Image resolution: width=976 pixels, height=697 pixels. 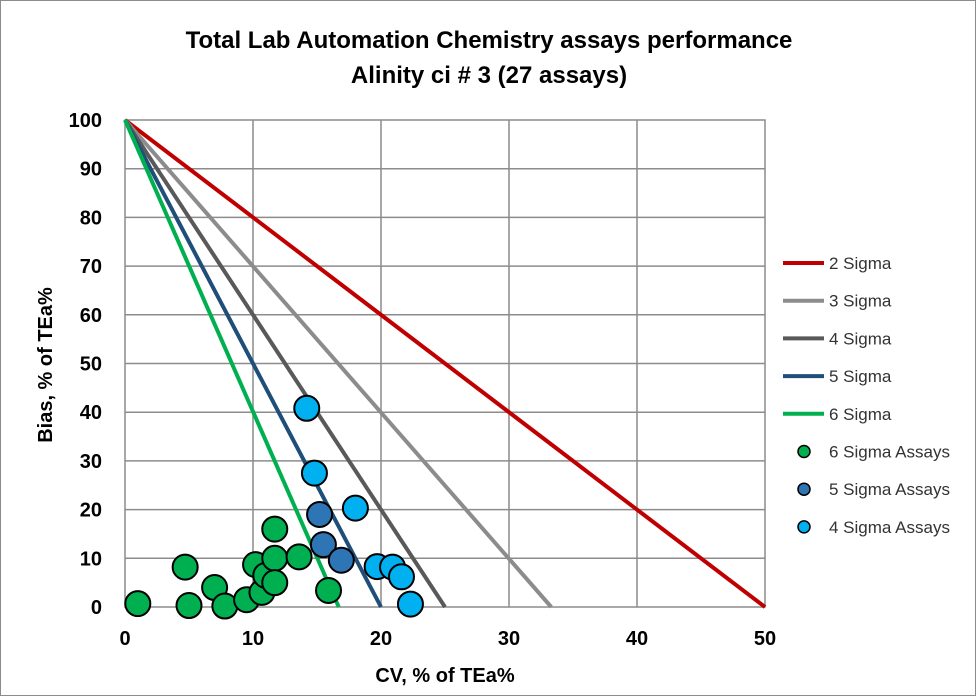 I want to click on x-tick-label: 30, so click(x=509, y=639).